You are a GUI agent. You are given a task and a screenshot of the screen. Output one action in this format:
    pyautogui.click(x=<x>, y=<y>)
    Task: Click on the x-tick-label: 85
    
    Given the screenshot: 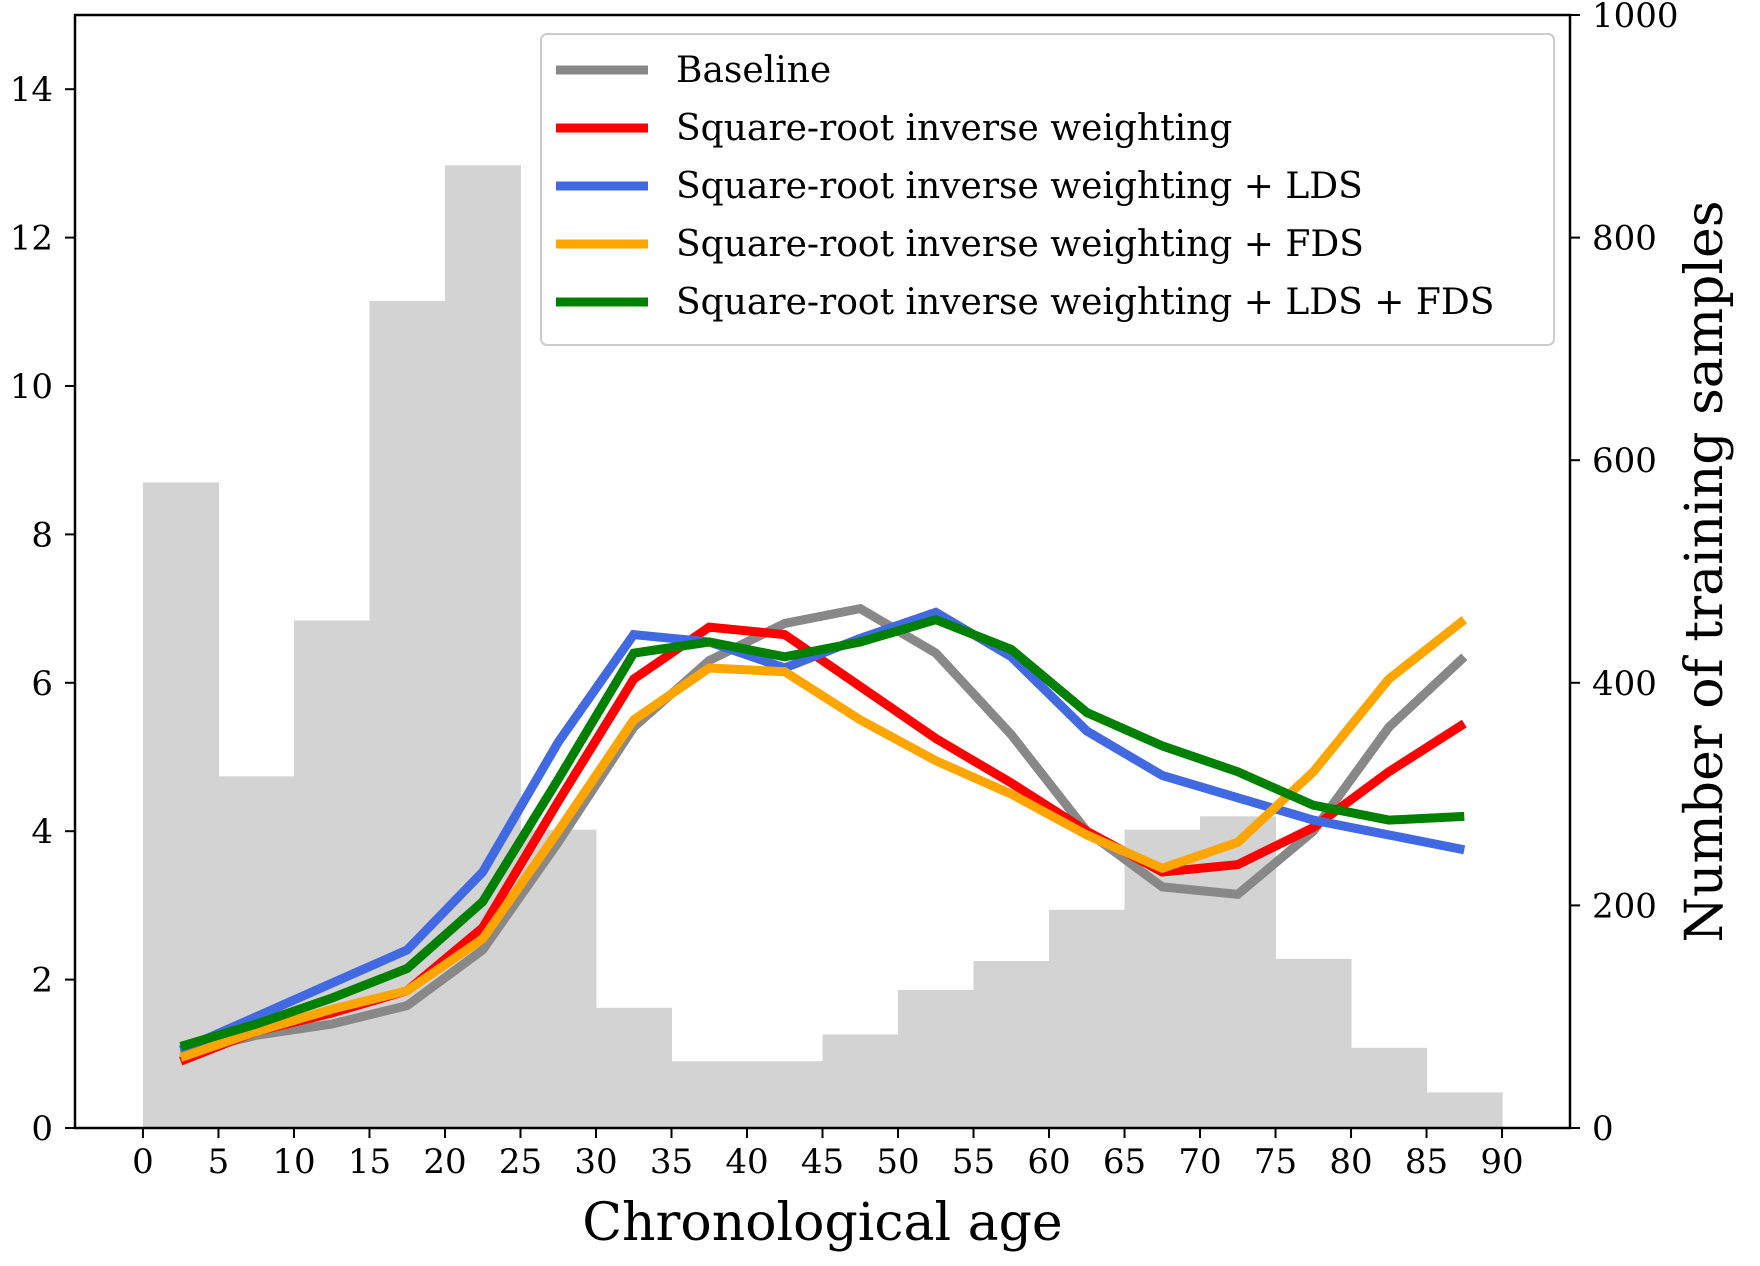 What is the action you would take?
    pyautogui.click(x=1426, y=1162)
    